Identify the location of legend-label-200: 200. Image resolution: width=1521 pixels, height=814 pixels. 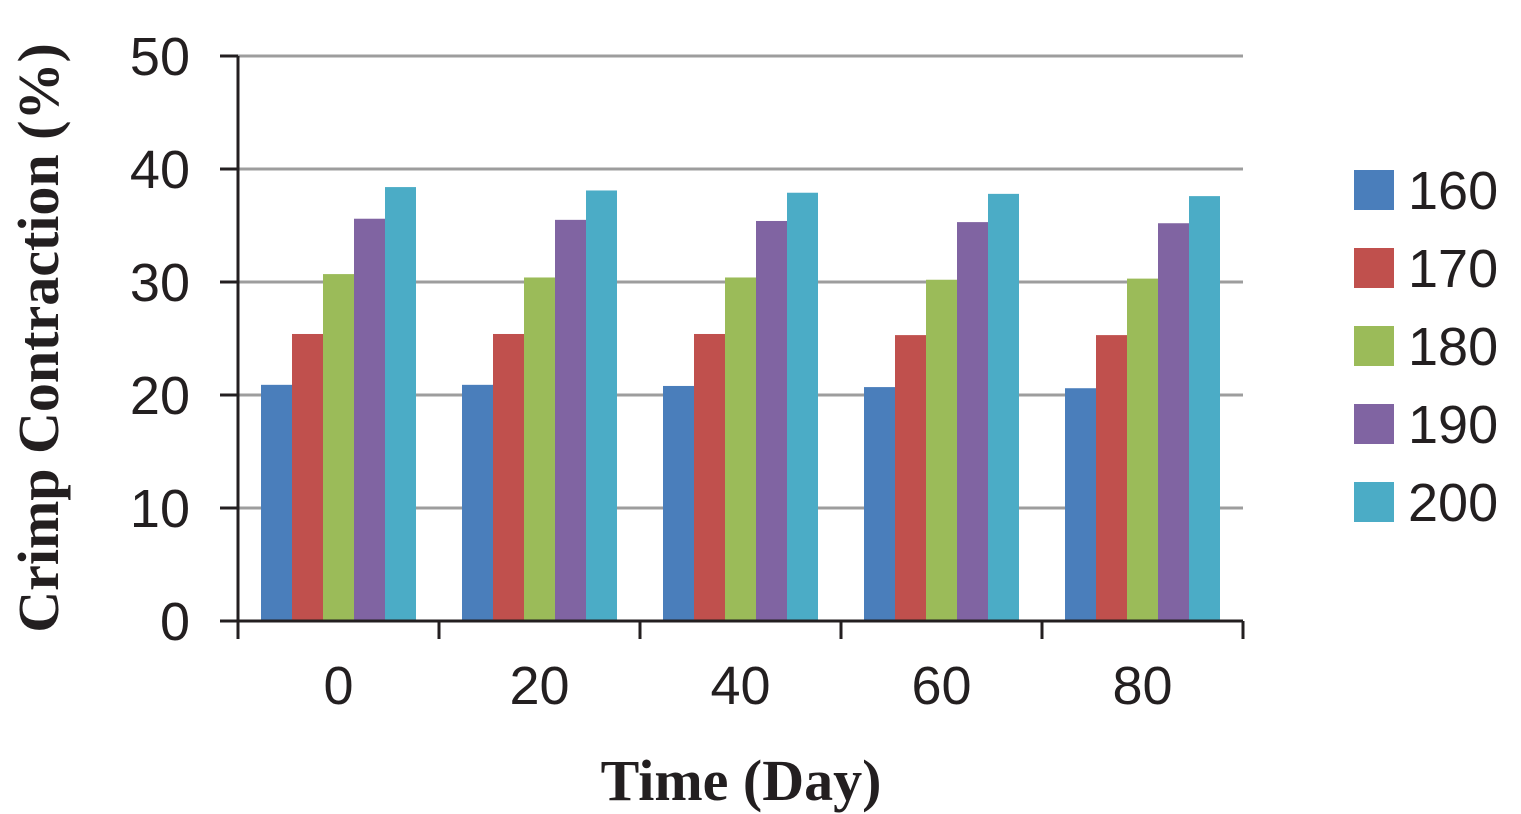
(1453, 503).